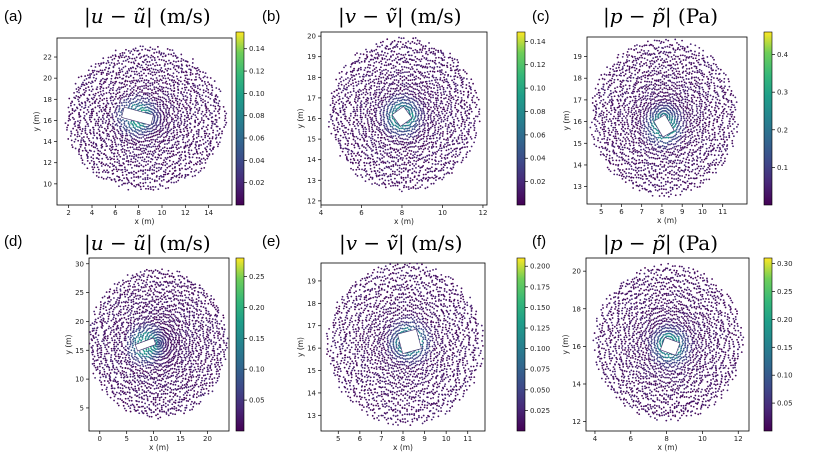 This screenshot has height=459, width=830. Describe the element at coordinates (538, 182) in the screenshot. I see `colorbar-tick-label: 0.02` at that location.